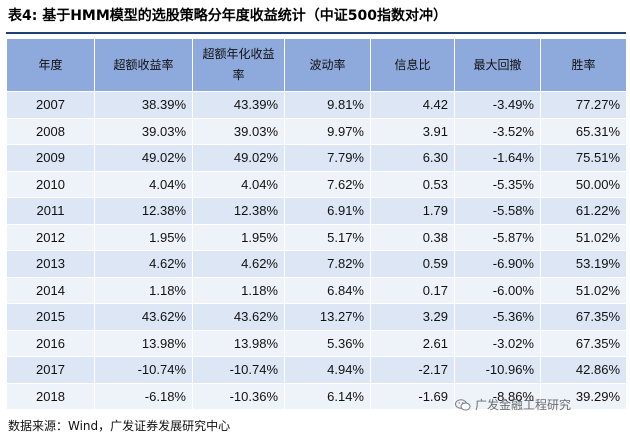 The height and width of the screenshot is (440, 630). I want to click on cell-max-drawdown: -5.58%, so click(497, 211).